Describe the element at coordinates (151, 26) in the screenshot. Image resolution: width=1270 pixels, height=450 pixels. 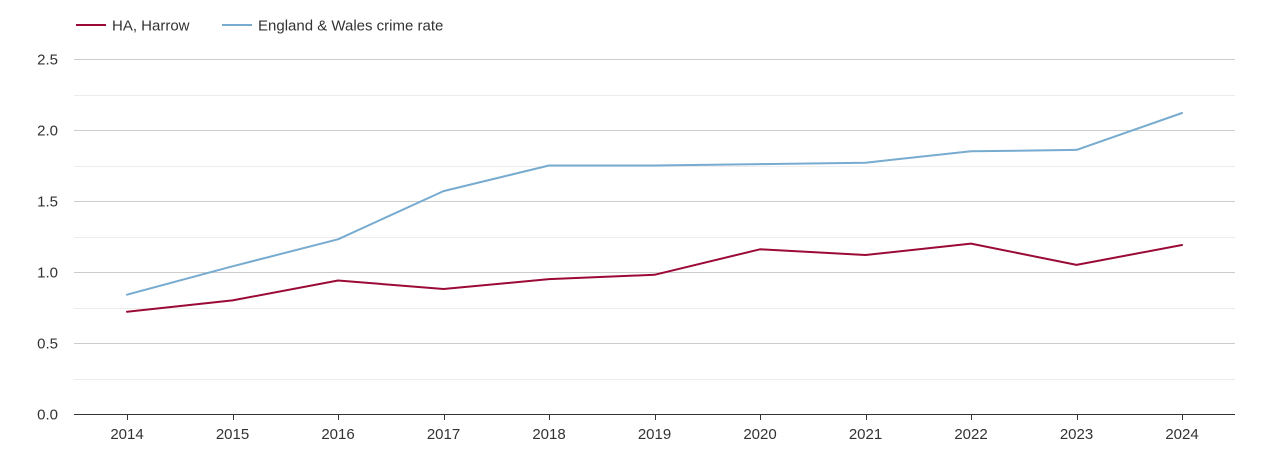
I see `legend-label-harrow: HA, Harrow` at that location.